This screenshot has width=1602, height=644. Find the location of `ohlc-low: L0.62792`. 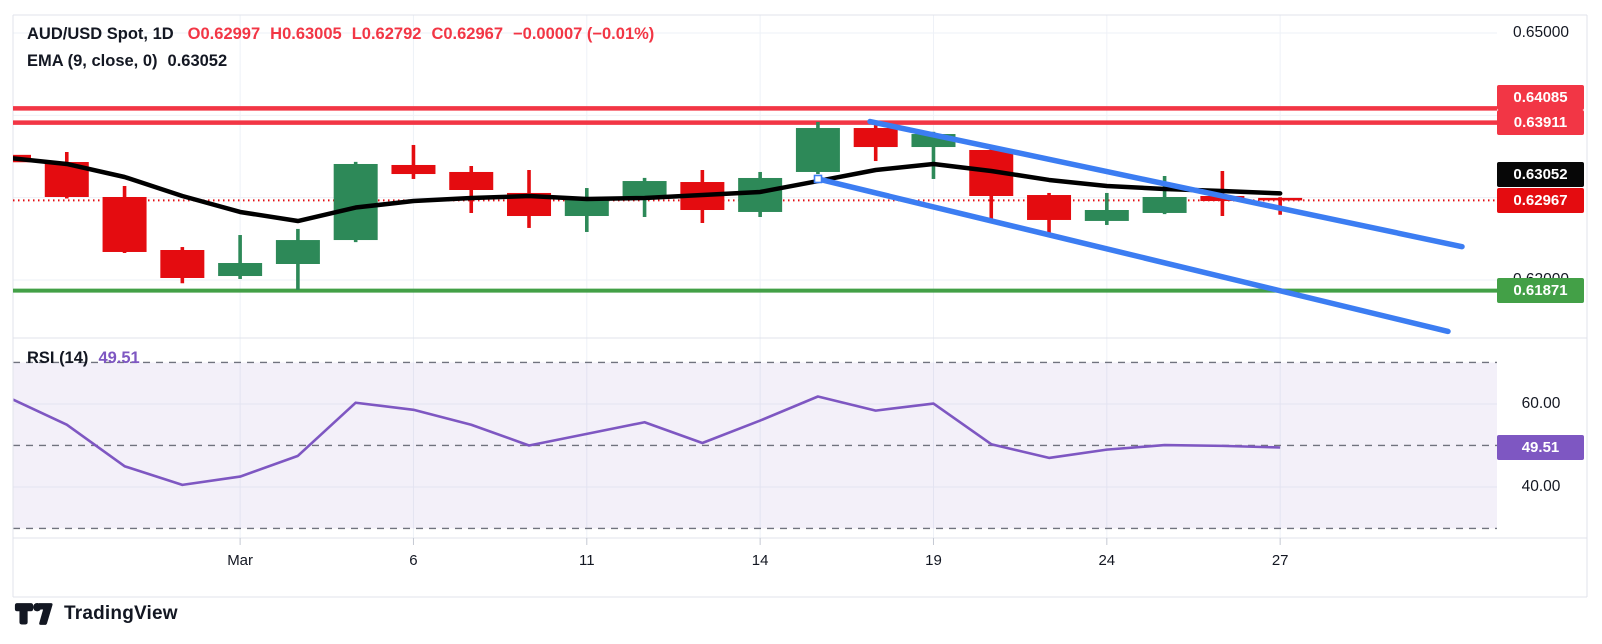

ohlc-low: L0.62792 is located at coordinates (386, 34).